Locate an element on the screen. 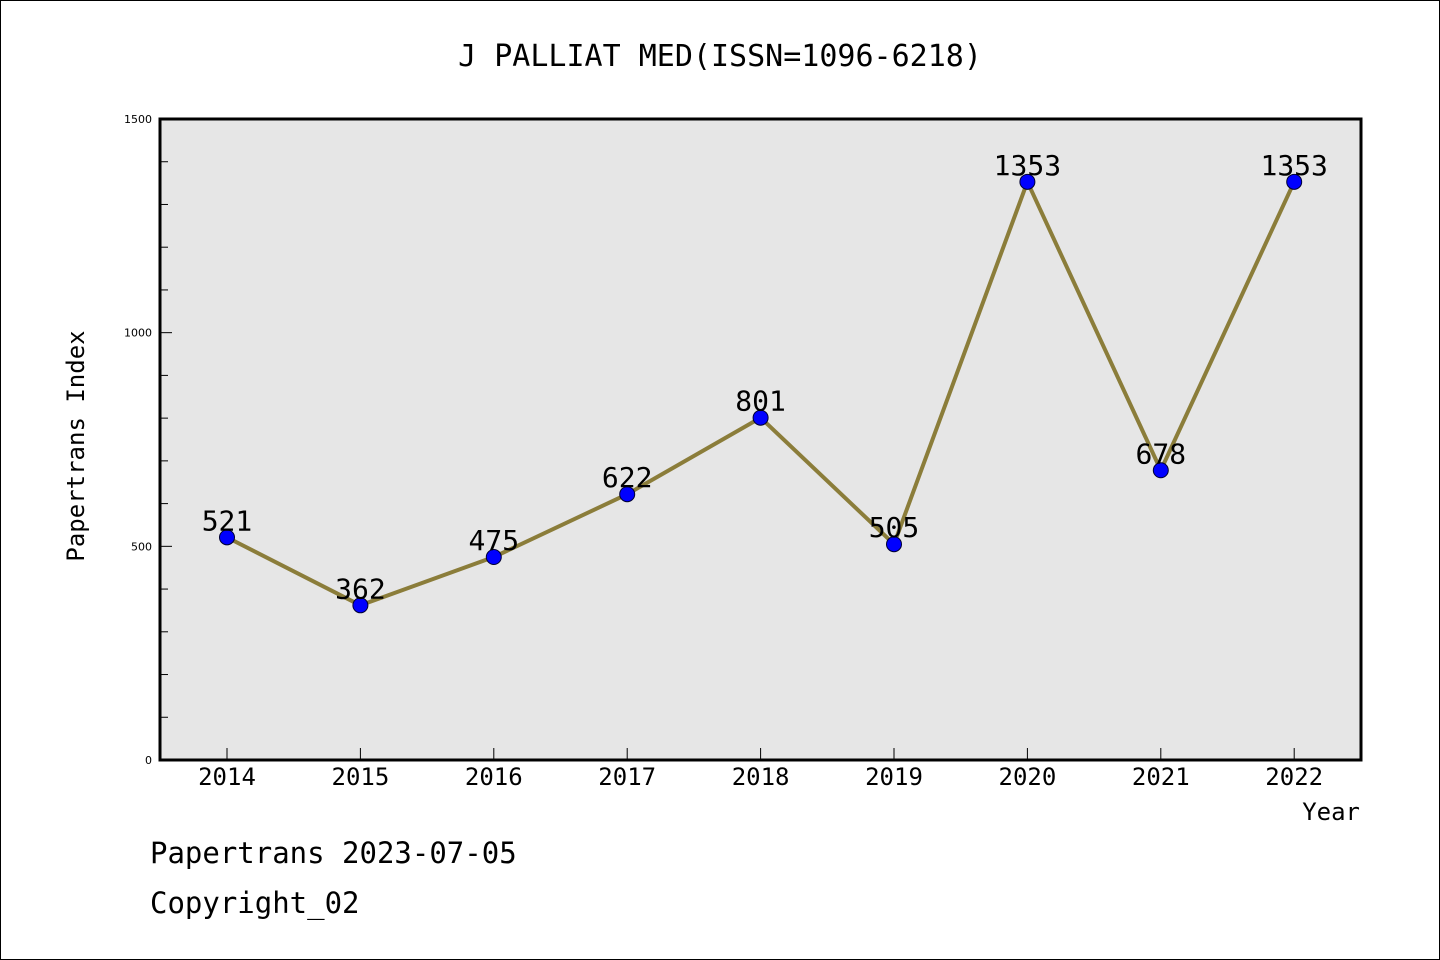 Image resolution: width=1440 pixels, height=960 pixels. data-label: 521 is located at coordinates (227, 520).